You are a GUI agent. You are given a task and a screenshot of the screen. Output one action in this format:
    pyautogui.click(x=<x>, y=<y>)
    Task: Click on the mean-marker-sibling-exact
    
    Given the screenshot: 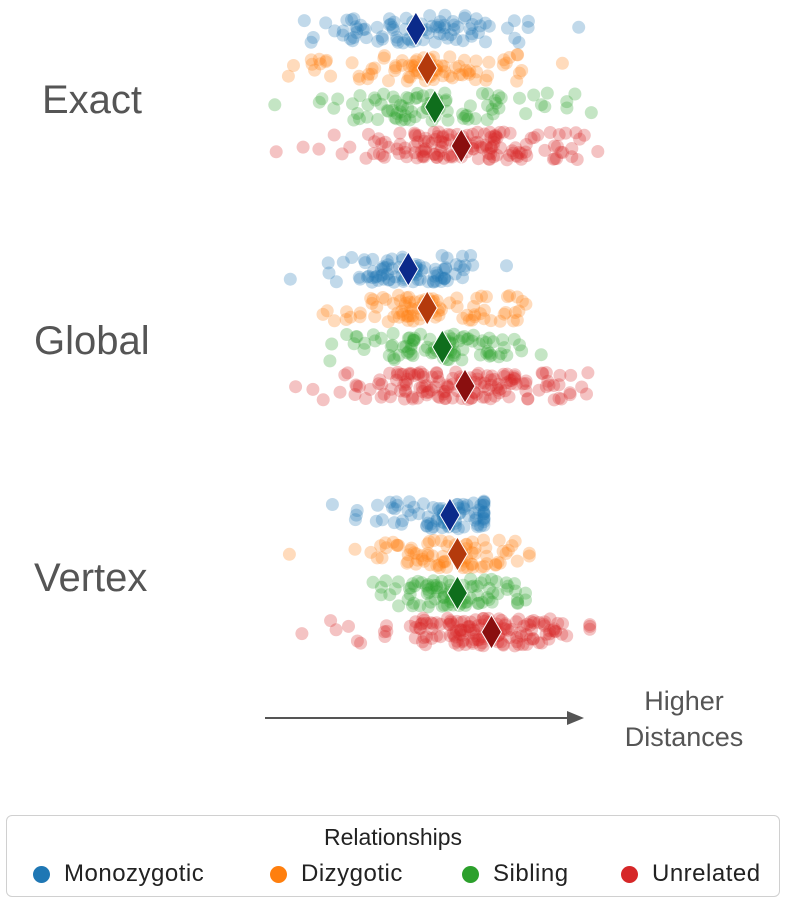 What is the action you would take?
    pyautogui.click(x=435, y=107)
    